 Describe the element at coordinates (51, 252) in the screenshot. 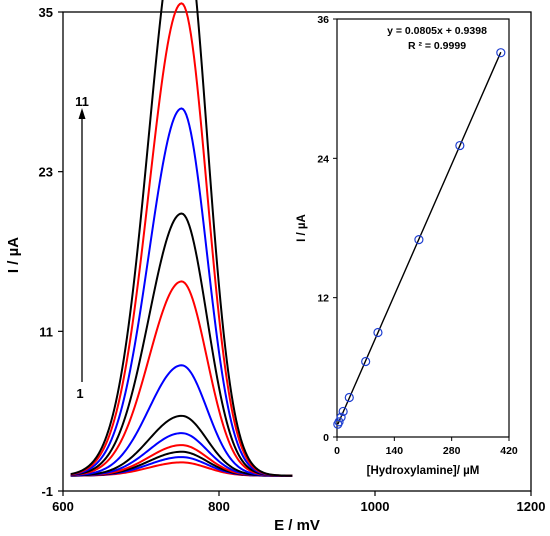

I see `main-y-ticks: -1 11 23 35` at that location.